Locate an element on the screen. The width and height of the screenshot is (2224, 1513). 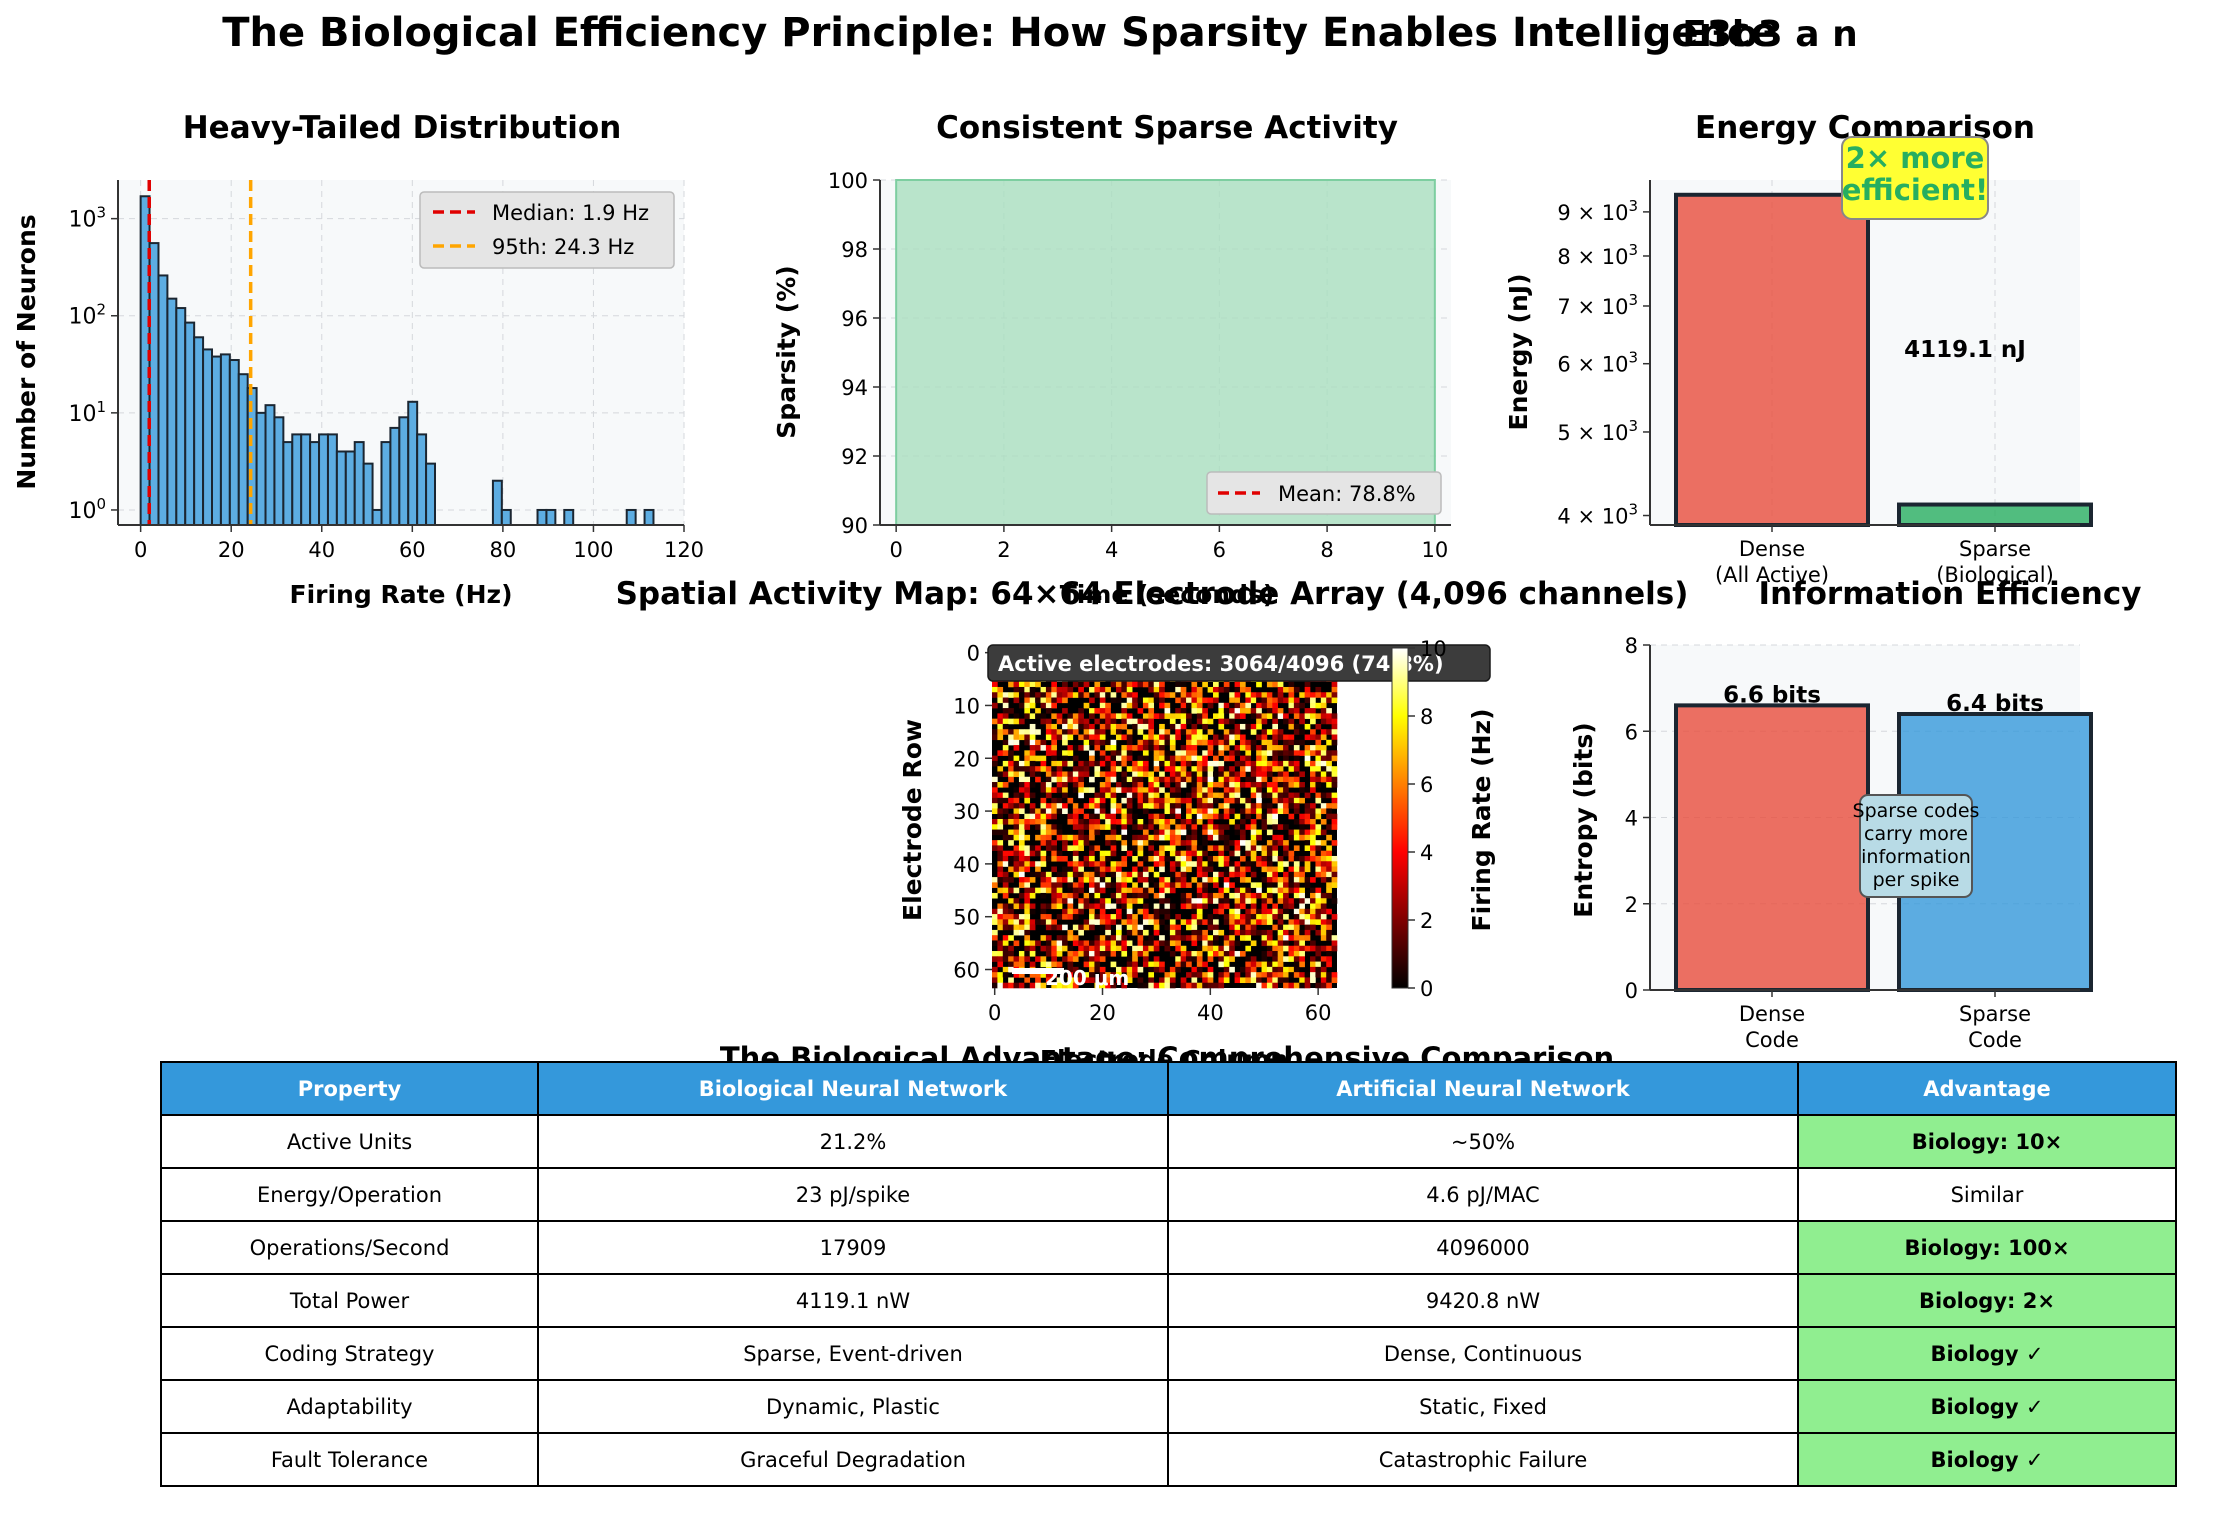
histogram-y-label: Number of Neurons is located at coordinates (26, 351).